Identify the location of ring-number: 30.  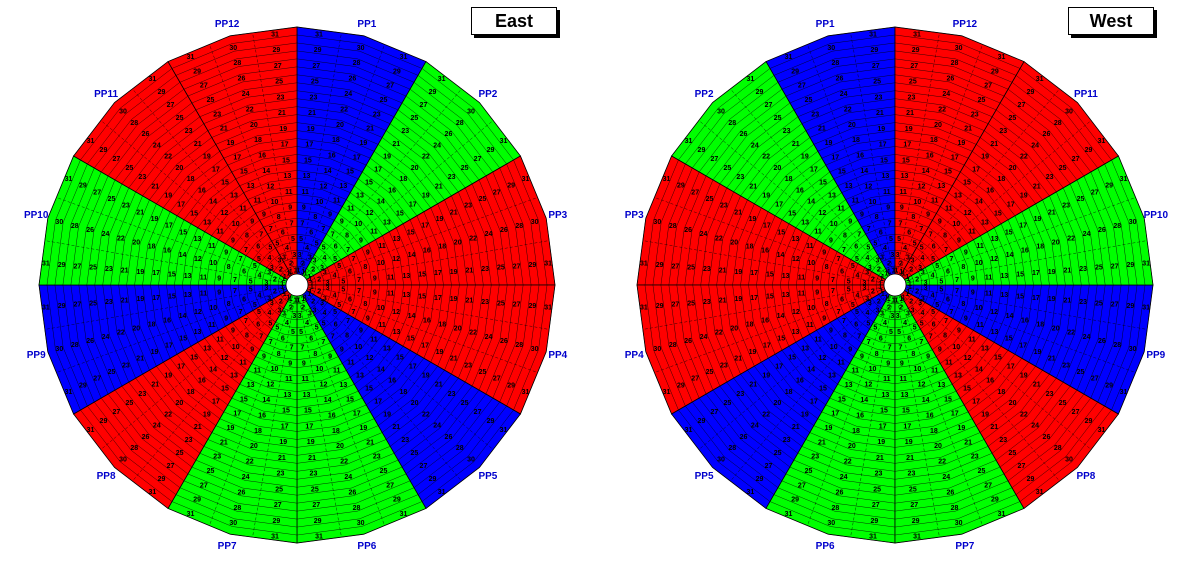
(233, 48).